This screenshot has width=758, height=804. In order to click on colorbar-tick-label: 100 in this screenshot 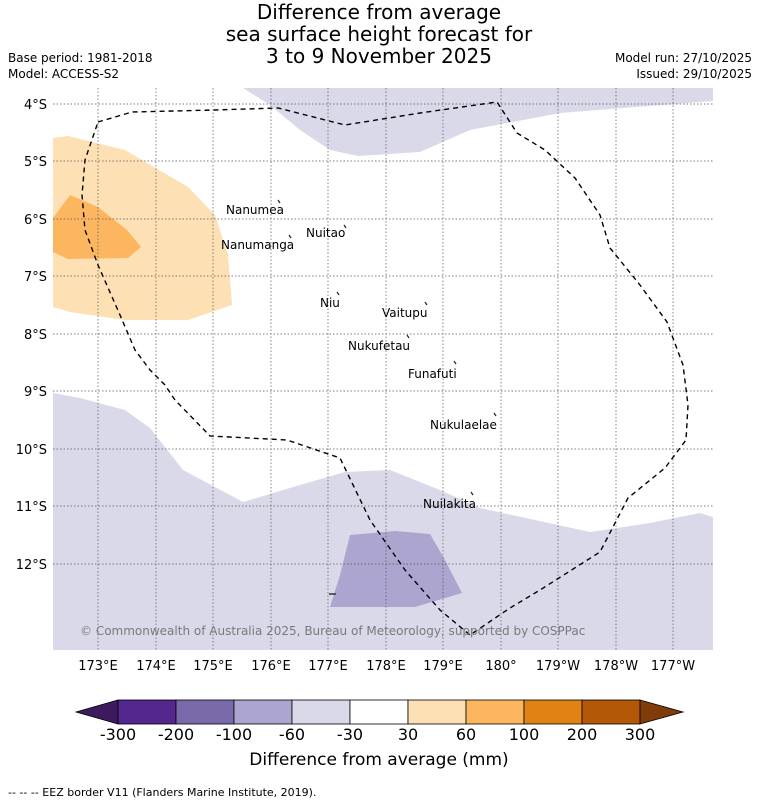, I will do `click(524, 734)`.